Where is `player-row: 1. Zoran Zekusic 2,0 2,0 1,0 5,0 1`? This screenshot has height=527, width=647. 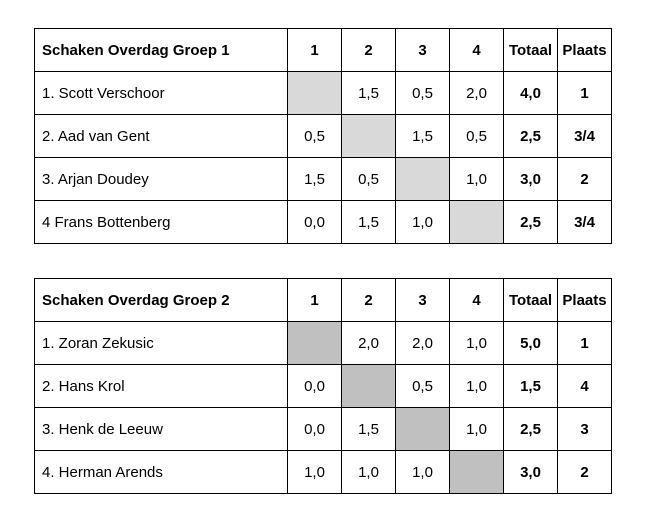
player-row: 1. Zoran Zekusic 2,0 2,0 1,0 5,0 1 is located at coordinates (323, 343).